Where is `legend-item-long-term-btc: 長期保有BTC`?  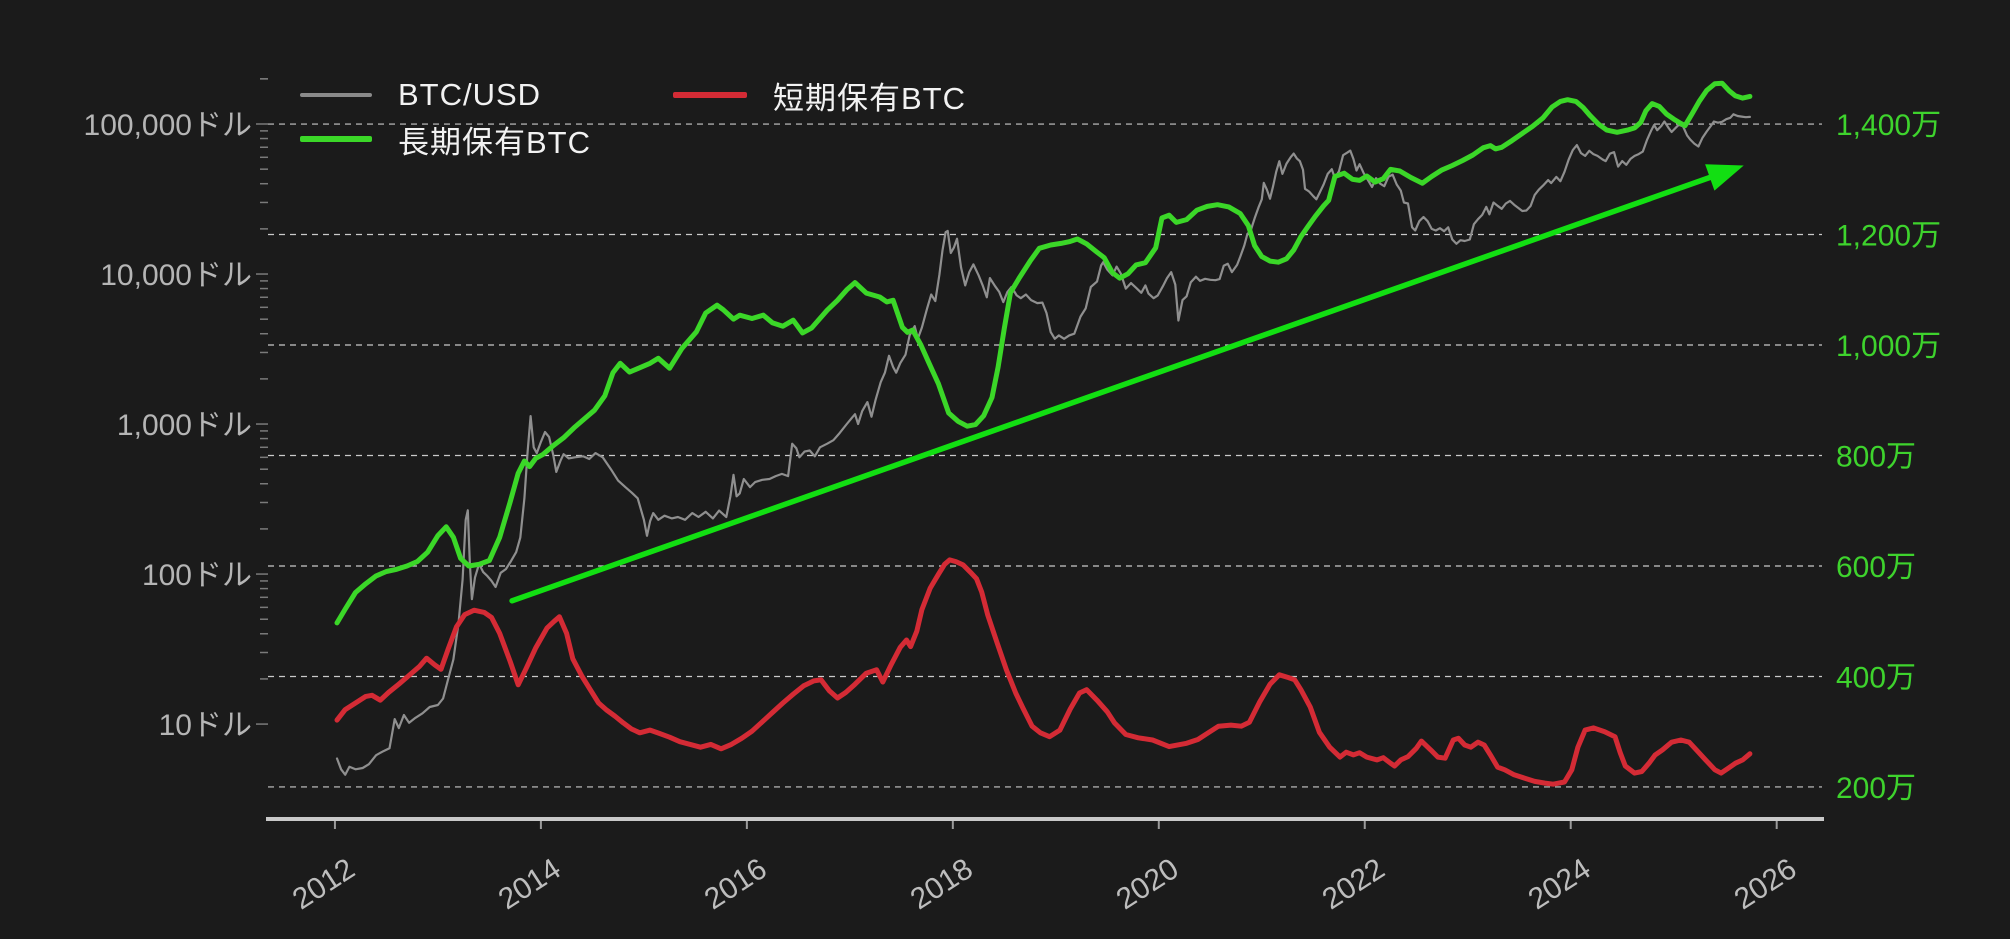
legend-item-long-term-btc: 長期保有BTC is located at coordinates (445, 140).